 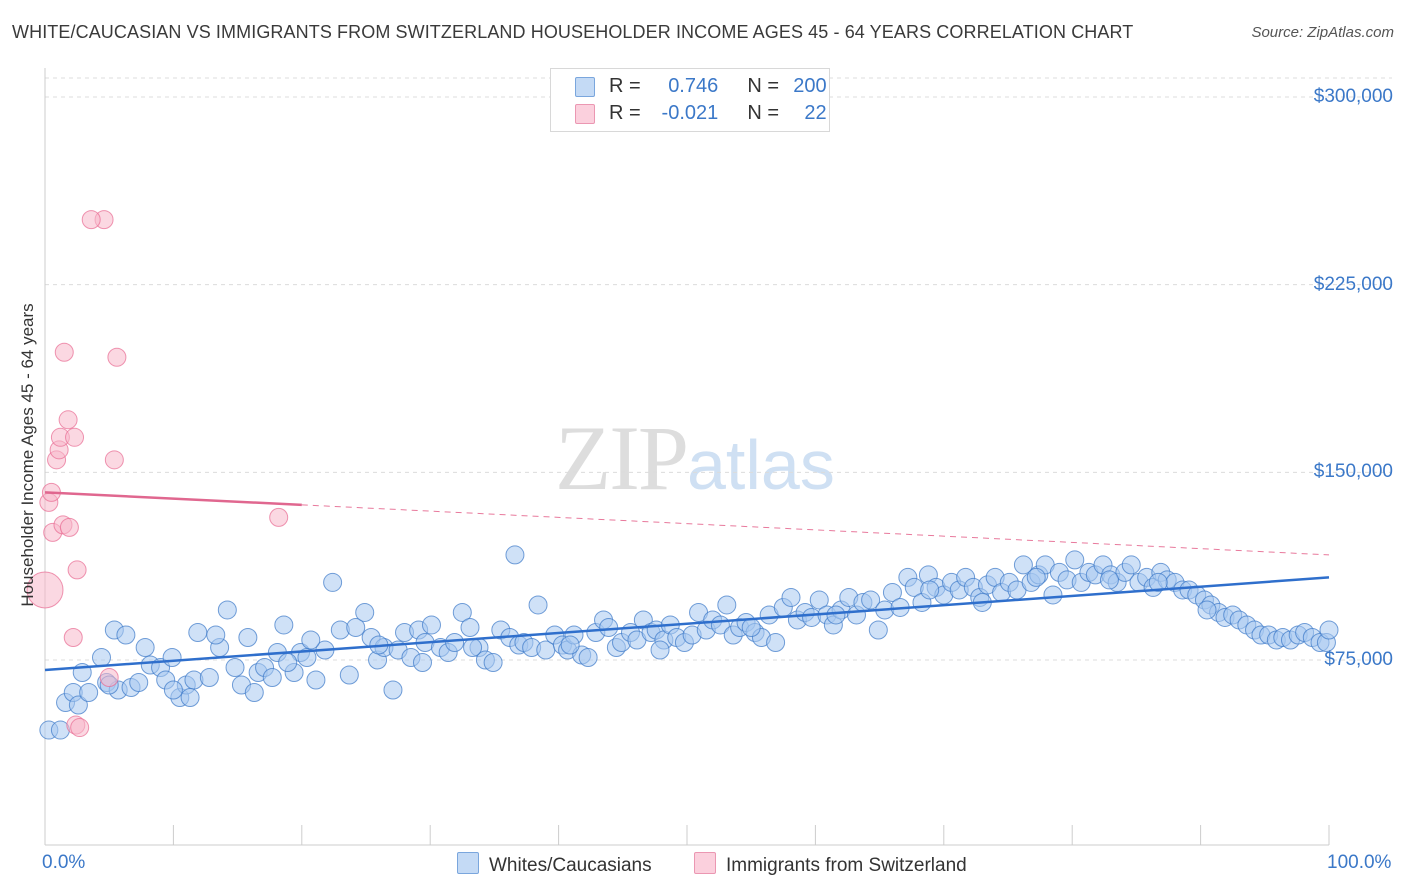 I want to click on y-tick-label: $300,000, so click(x=1353, y=96).